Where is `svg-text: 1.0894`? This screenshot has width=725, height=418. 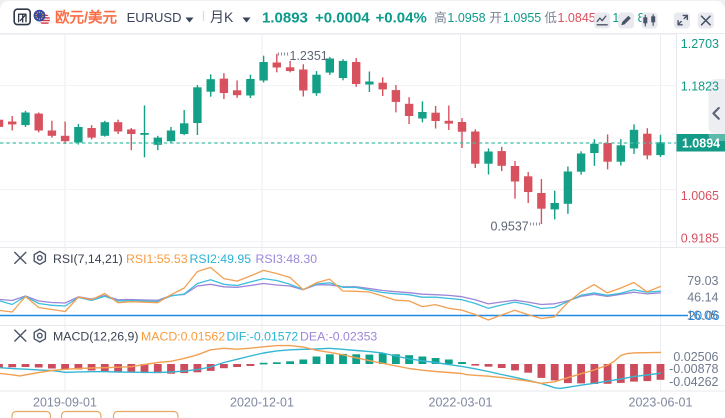
svg-text: 1.0894 is located at coordinates (701, 144).